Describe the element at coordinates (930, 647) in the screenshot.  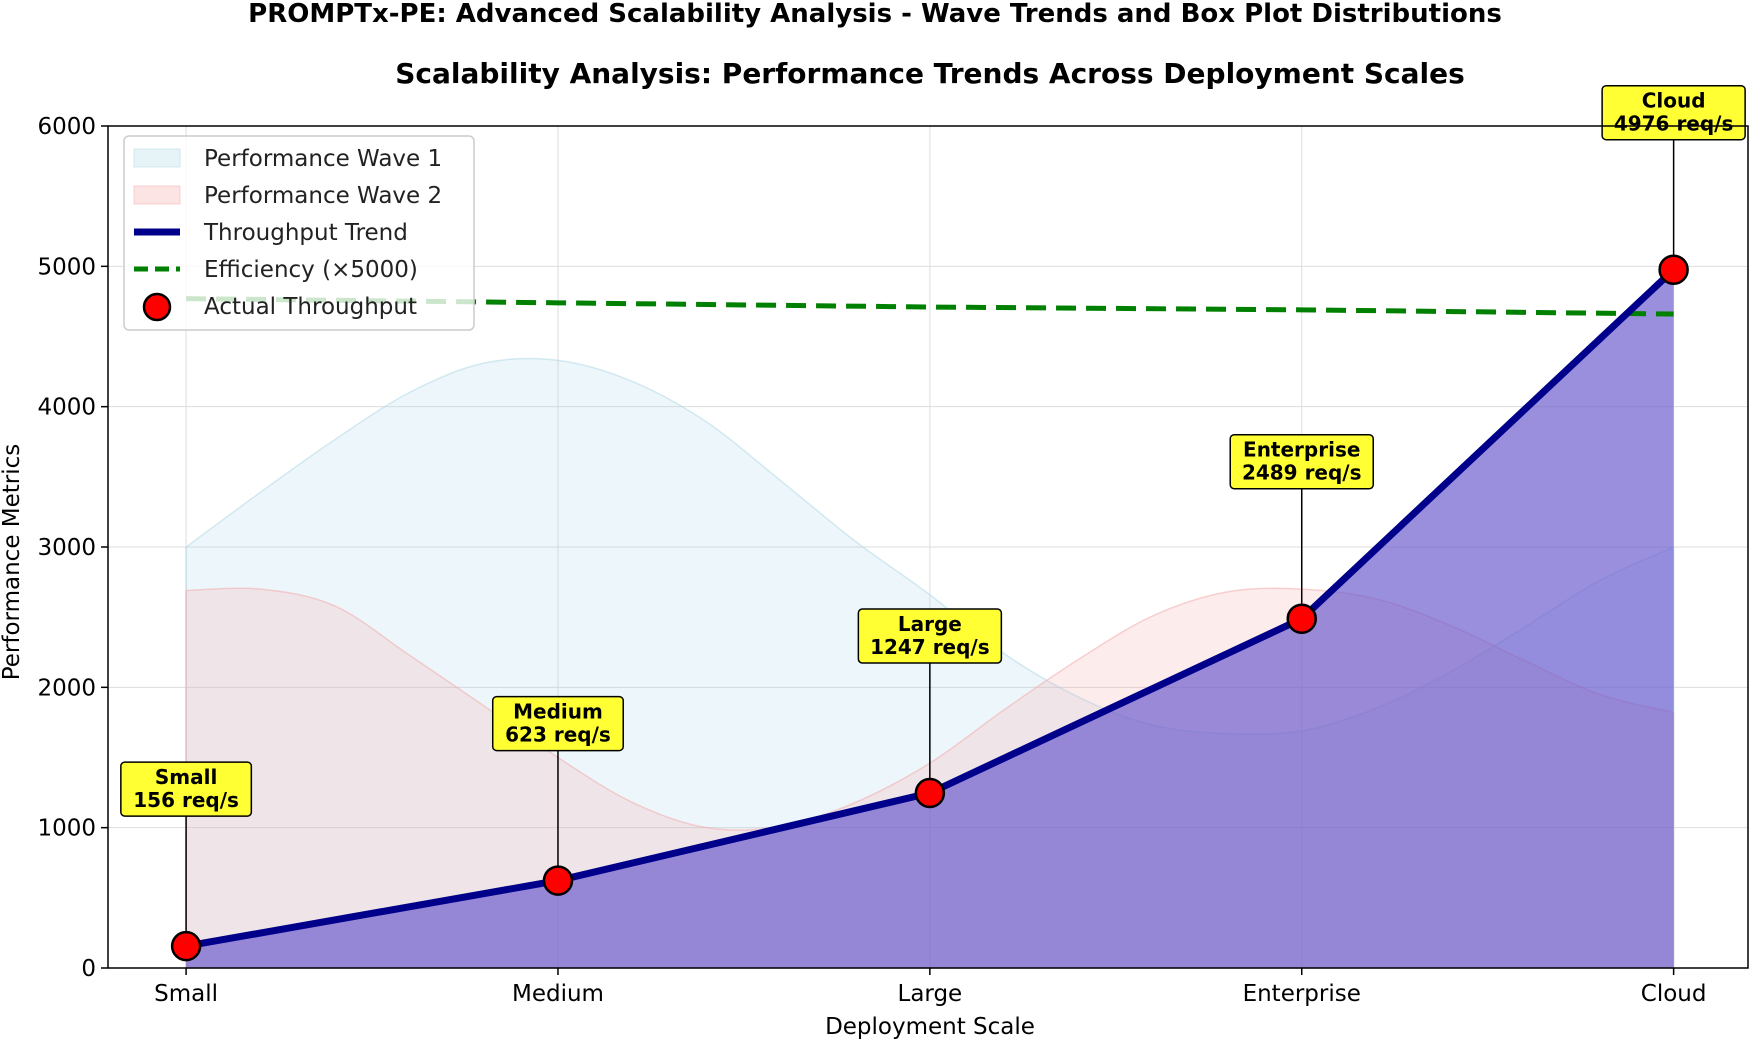
I see `annotation-value: 1247 req/s` at that location.